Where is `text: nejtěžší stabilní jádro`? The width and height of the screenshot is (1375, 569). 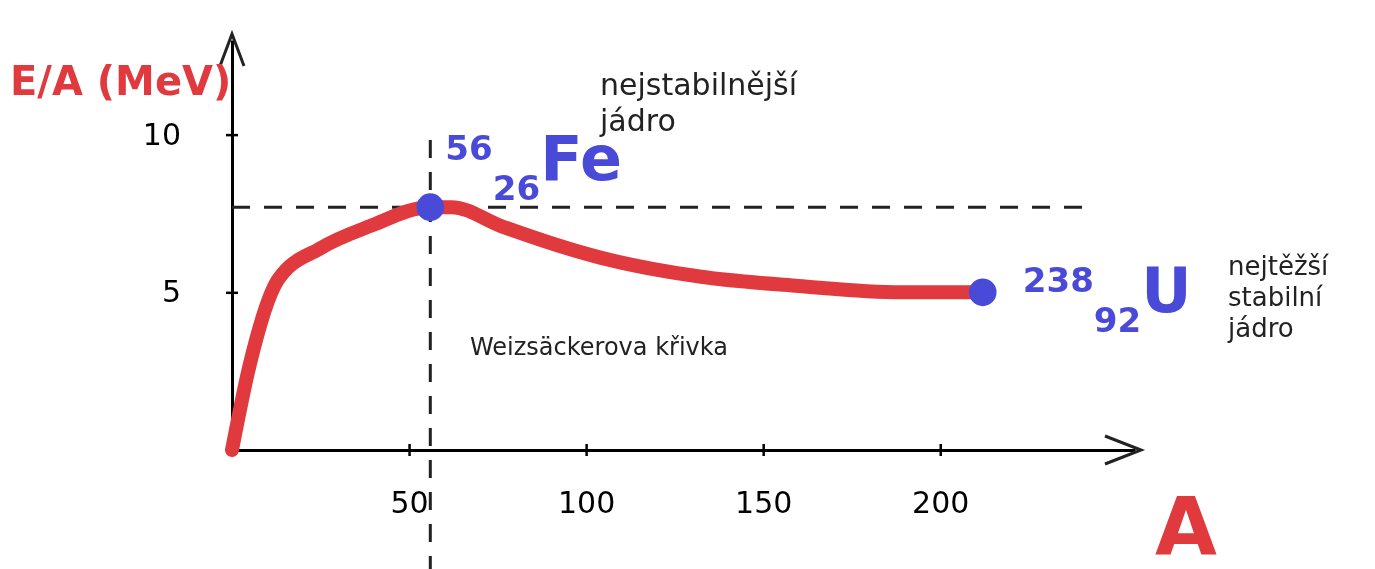
text: nejtěžší stabilní jádro is located at coordinates (1278, 297).